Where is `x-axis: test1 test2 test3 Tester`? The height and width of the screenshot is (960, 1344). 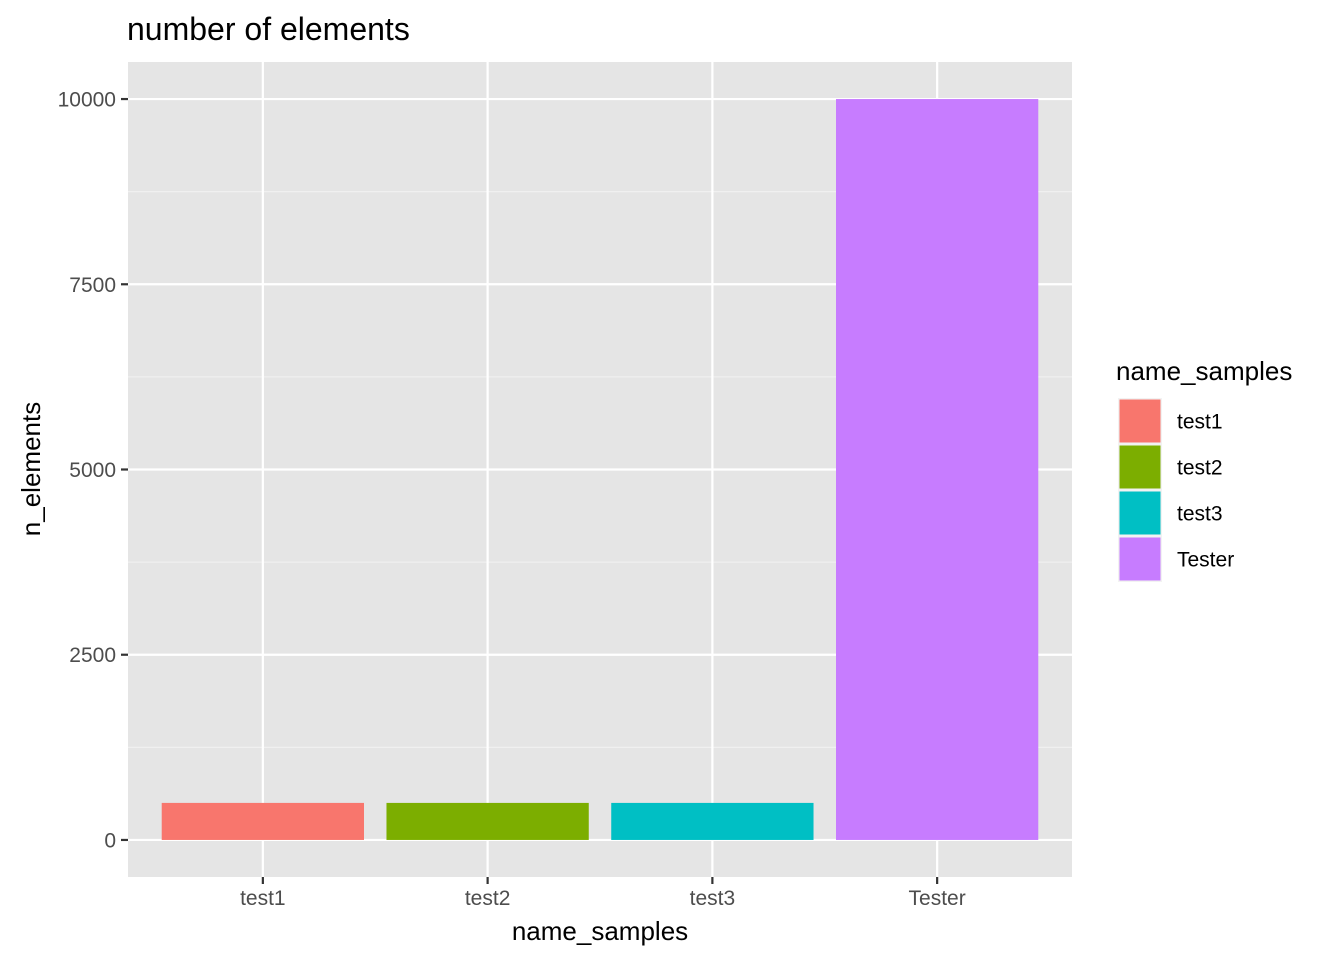 x-axis: test1 test2 test3 Tester is located at coordinates (603, 893).